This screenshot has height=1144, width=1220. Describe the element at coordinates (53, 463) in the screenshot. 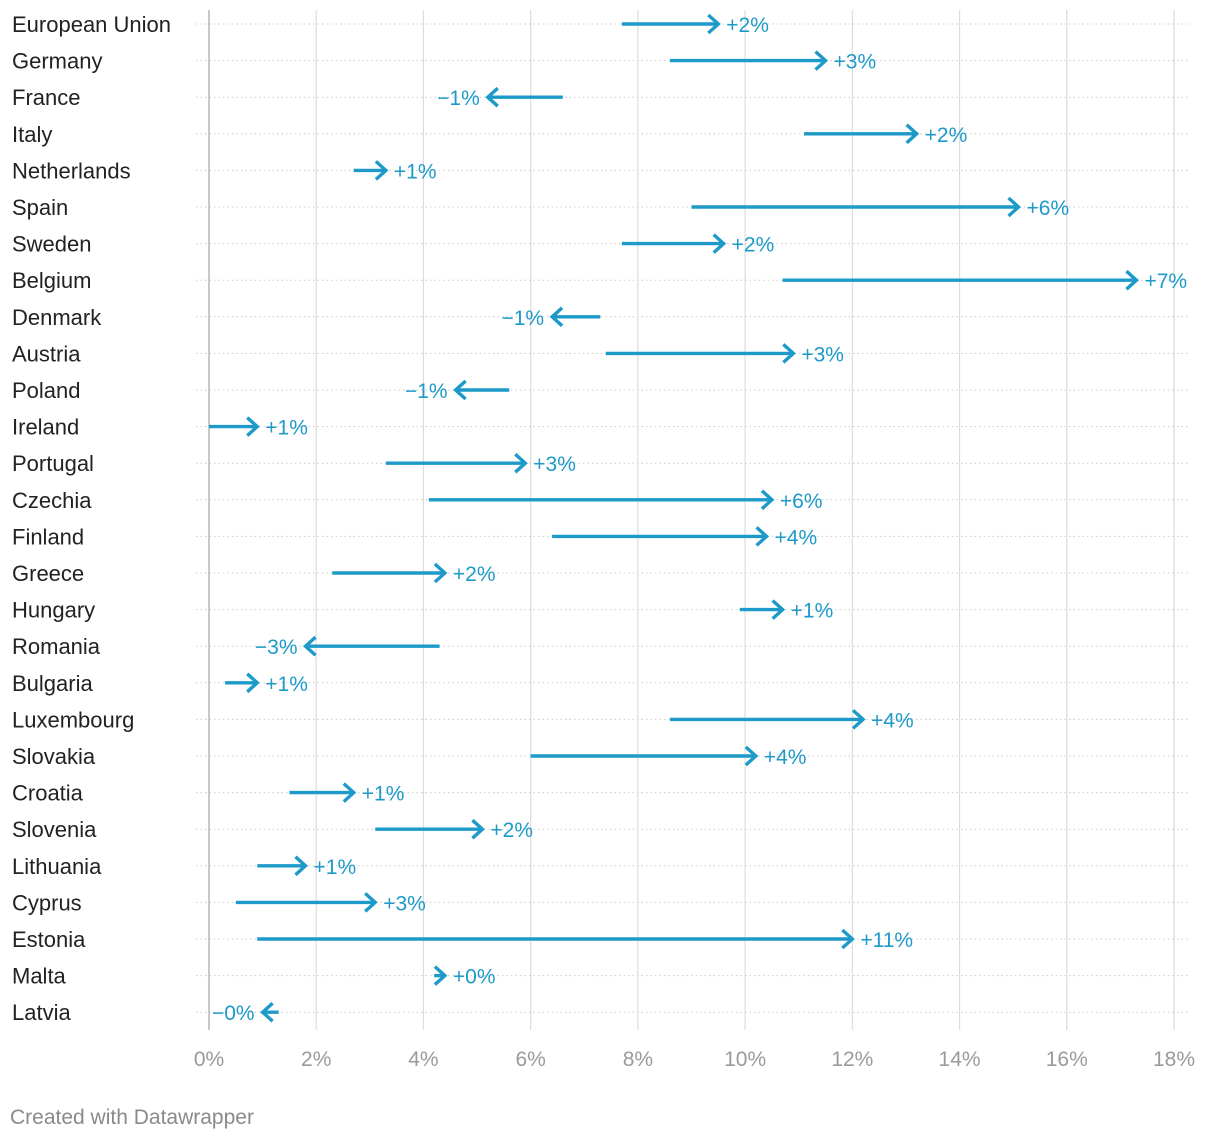

I see `country-label: Portugal` at that location.